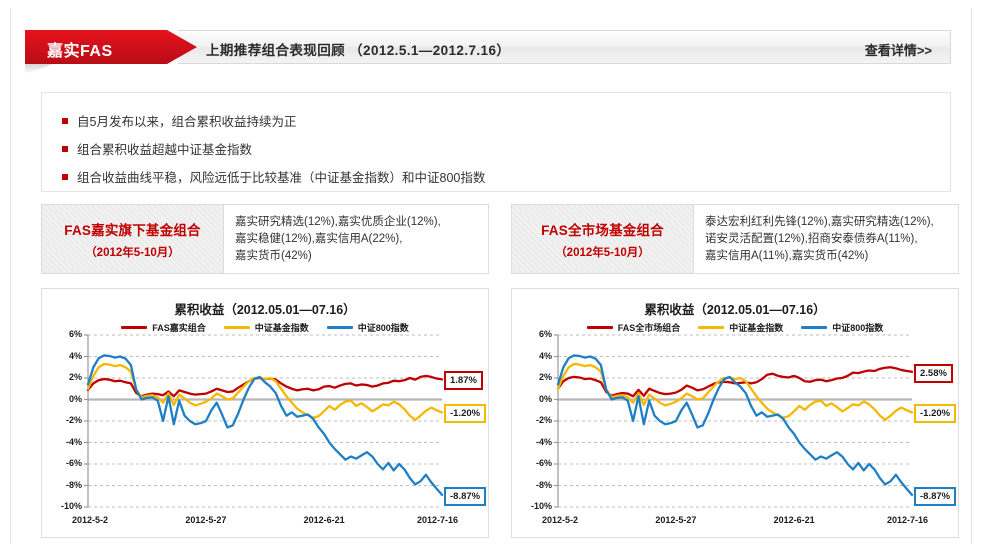 The width and height of the screenshot is (982, 552). I want to click on portfolio-name: FAS全市场基金组合, so click(602, 230).